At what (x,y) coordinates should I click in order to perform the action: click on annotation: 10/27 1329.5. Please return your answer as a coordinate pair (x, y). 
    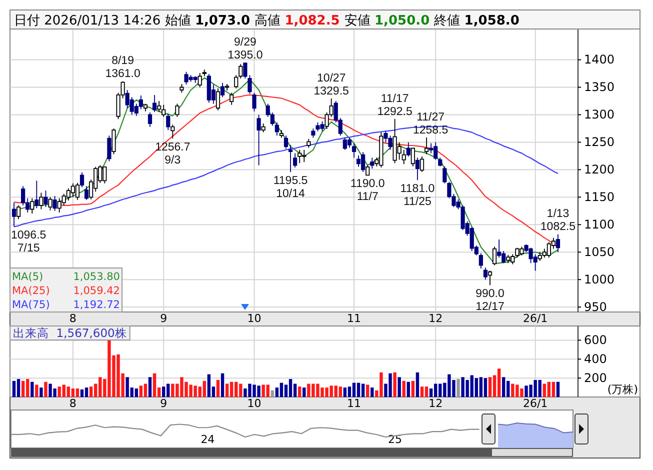
    Looking at the image, I should click on (331, 85).